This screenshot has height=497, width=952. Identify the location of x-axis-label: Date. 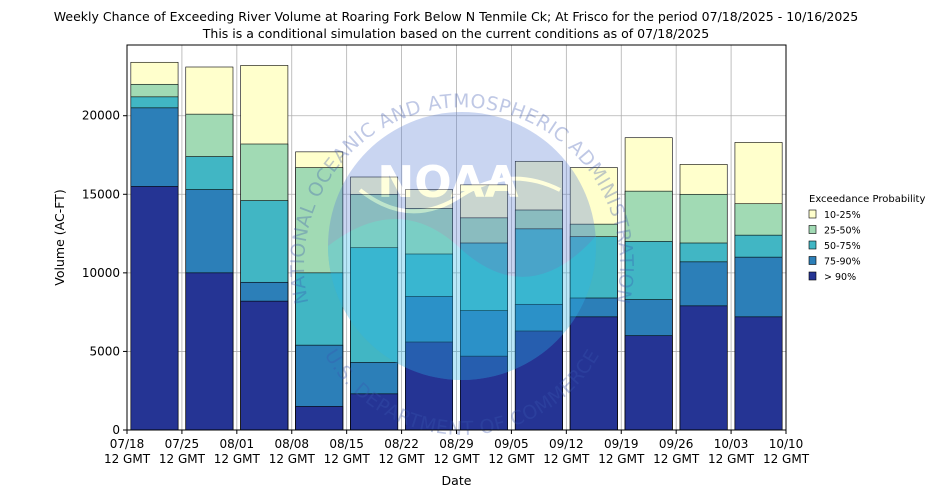
(457, 480).